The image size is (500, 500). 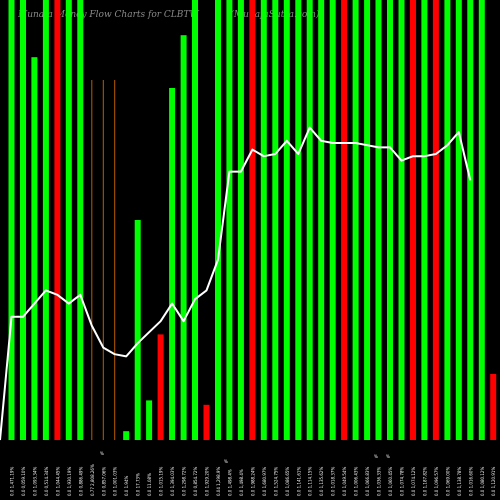 What do you see at coordinates (172, 481) in the screenshot?
I see `tick-label-14: 0.0 1,394.03%` at bounding box center [172, 481].